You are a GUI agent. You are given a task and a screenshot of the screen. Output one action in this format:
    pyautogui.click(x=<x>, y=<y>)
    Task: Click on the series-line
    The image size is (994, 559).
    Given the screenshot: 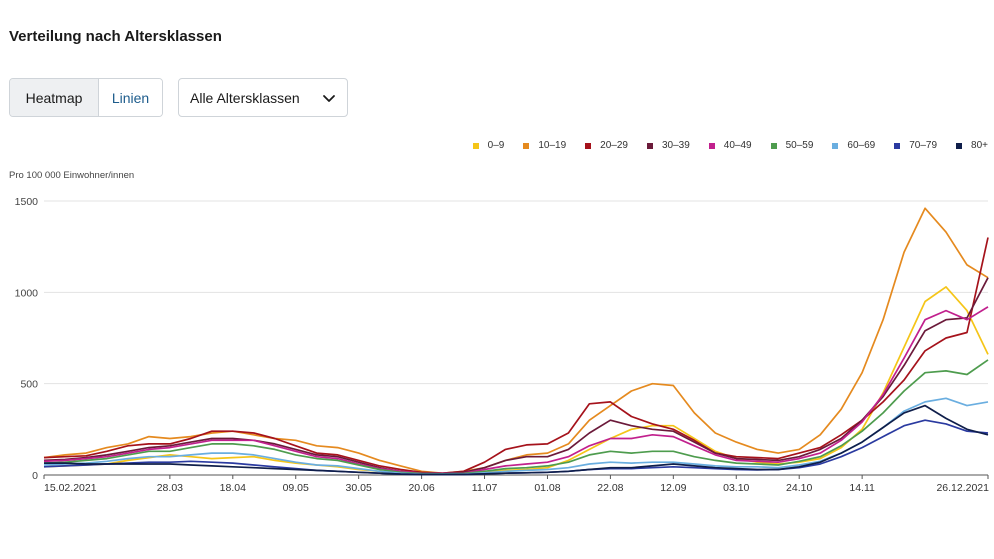 What is the action you would take?
    pyautogui.click(x=516, y=440)
    